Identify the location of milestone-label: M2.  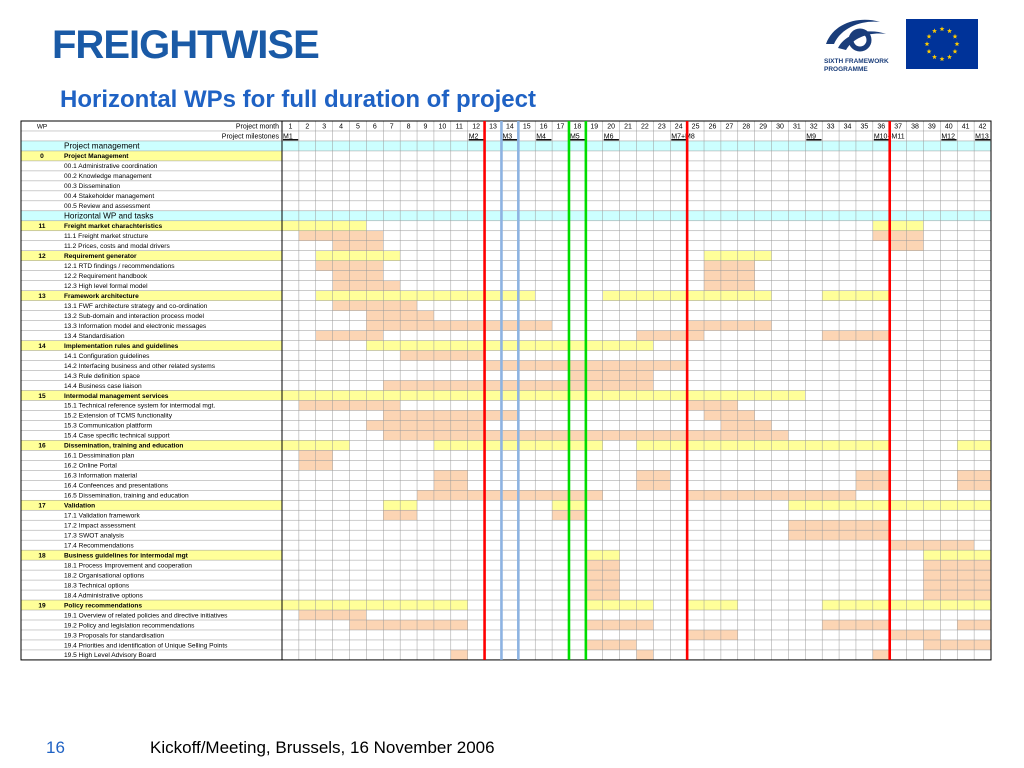
(474, 137).